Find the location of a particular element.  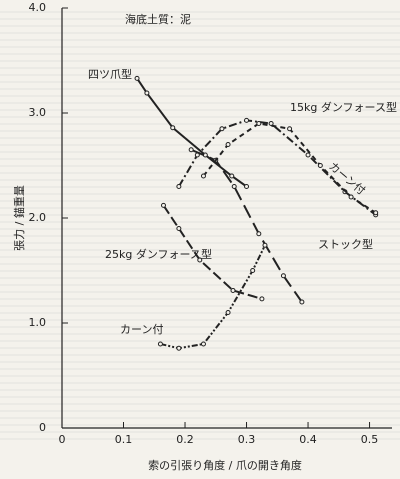

y-tick-label: 2.0 is located at coordinates (38, 217).